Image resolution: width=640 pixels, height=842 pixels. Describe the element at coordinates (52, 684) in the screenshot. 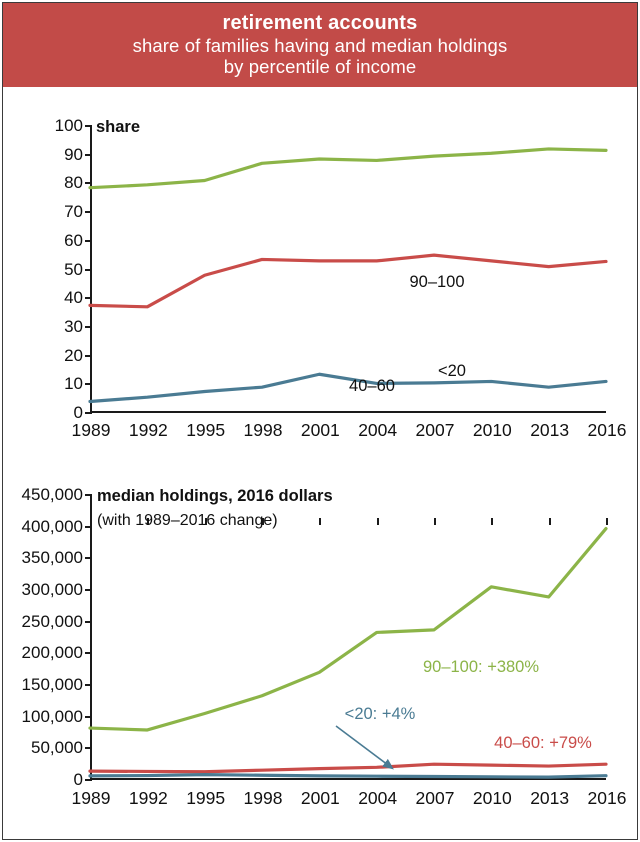

I see `y-tick-label: 150,000` at that location.